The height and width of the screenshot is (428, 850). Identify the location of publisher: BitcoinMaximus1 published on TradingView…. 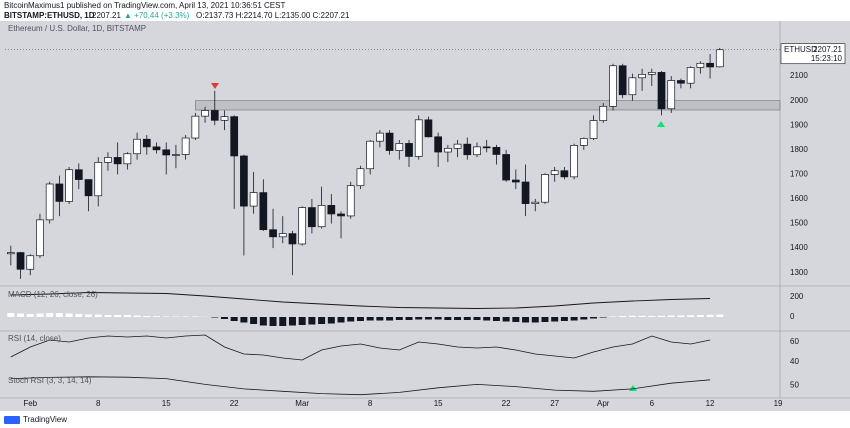
(144, 5).